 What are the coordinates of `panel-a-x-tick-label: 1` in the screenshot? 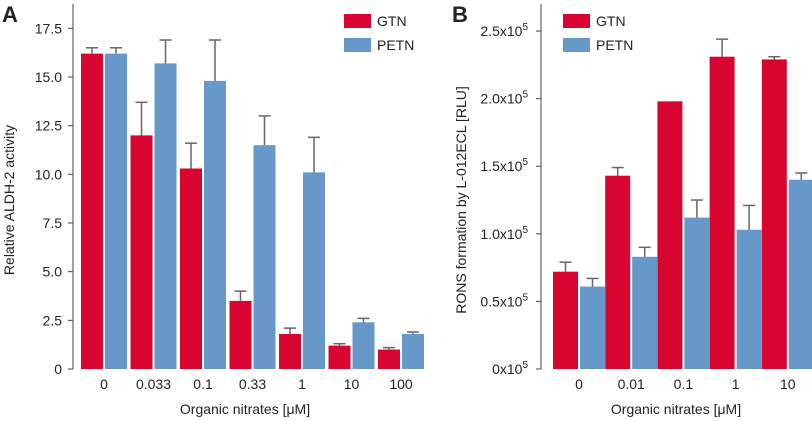 It's located at (302, 384).